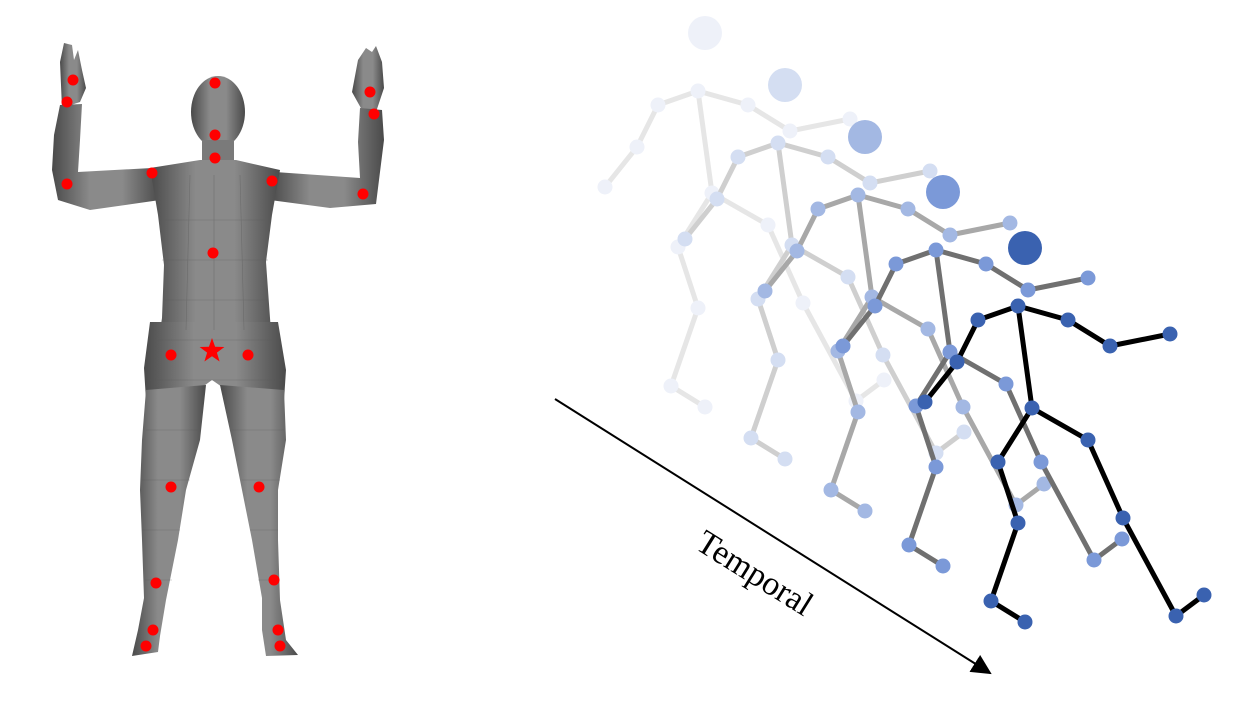 Image resolution: width=1258 pixels, height=718 pixels. I want to click on pelvis, so click(215, 363).